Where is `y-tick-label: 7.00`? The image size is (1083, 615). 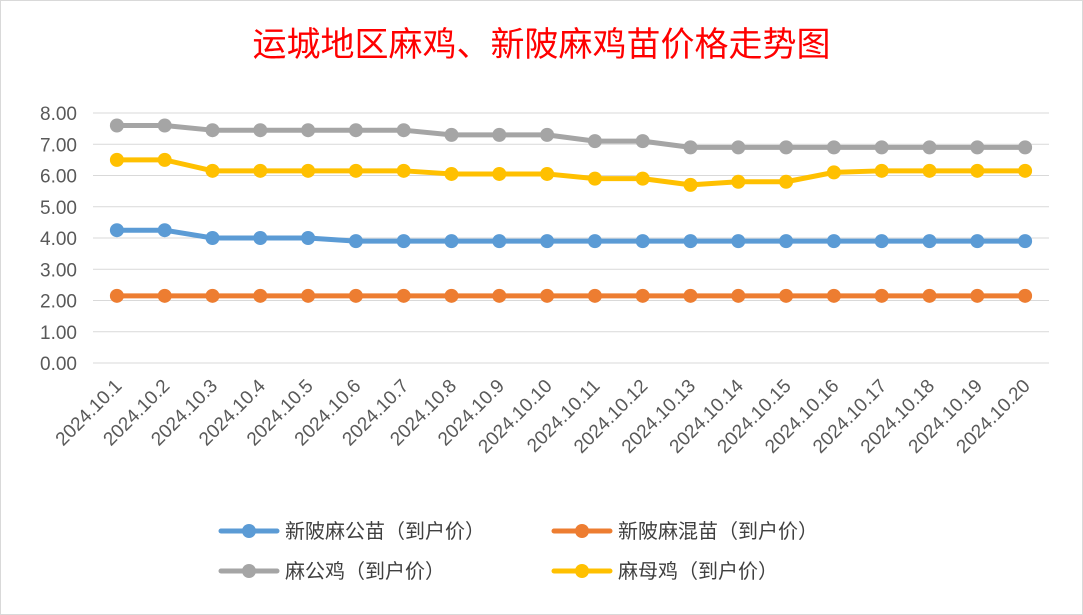
y-tick-label: 7.00 is located at coordinates (58, 145).